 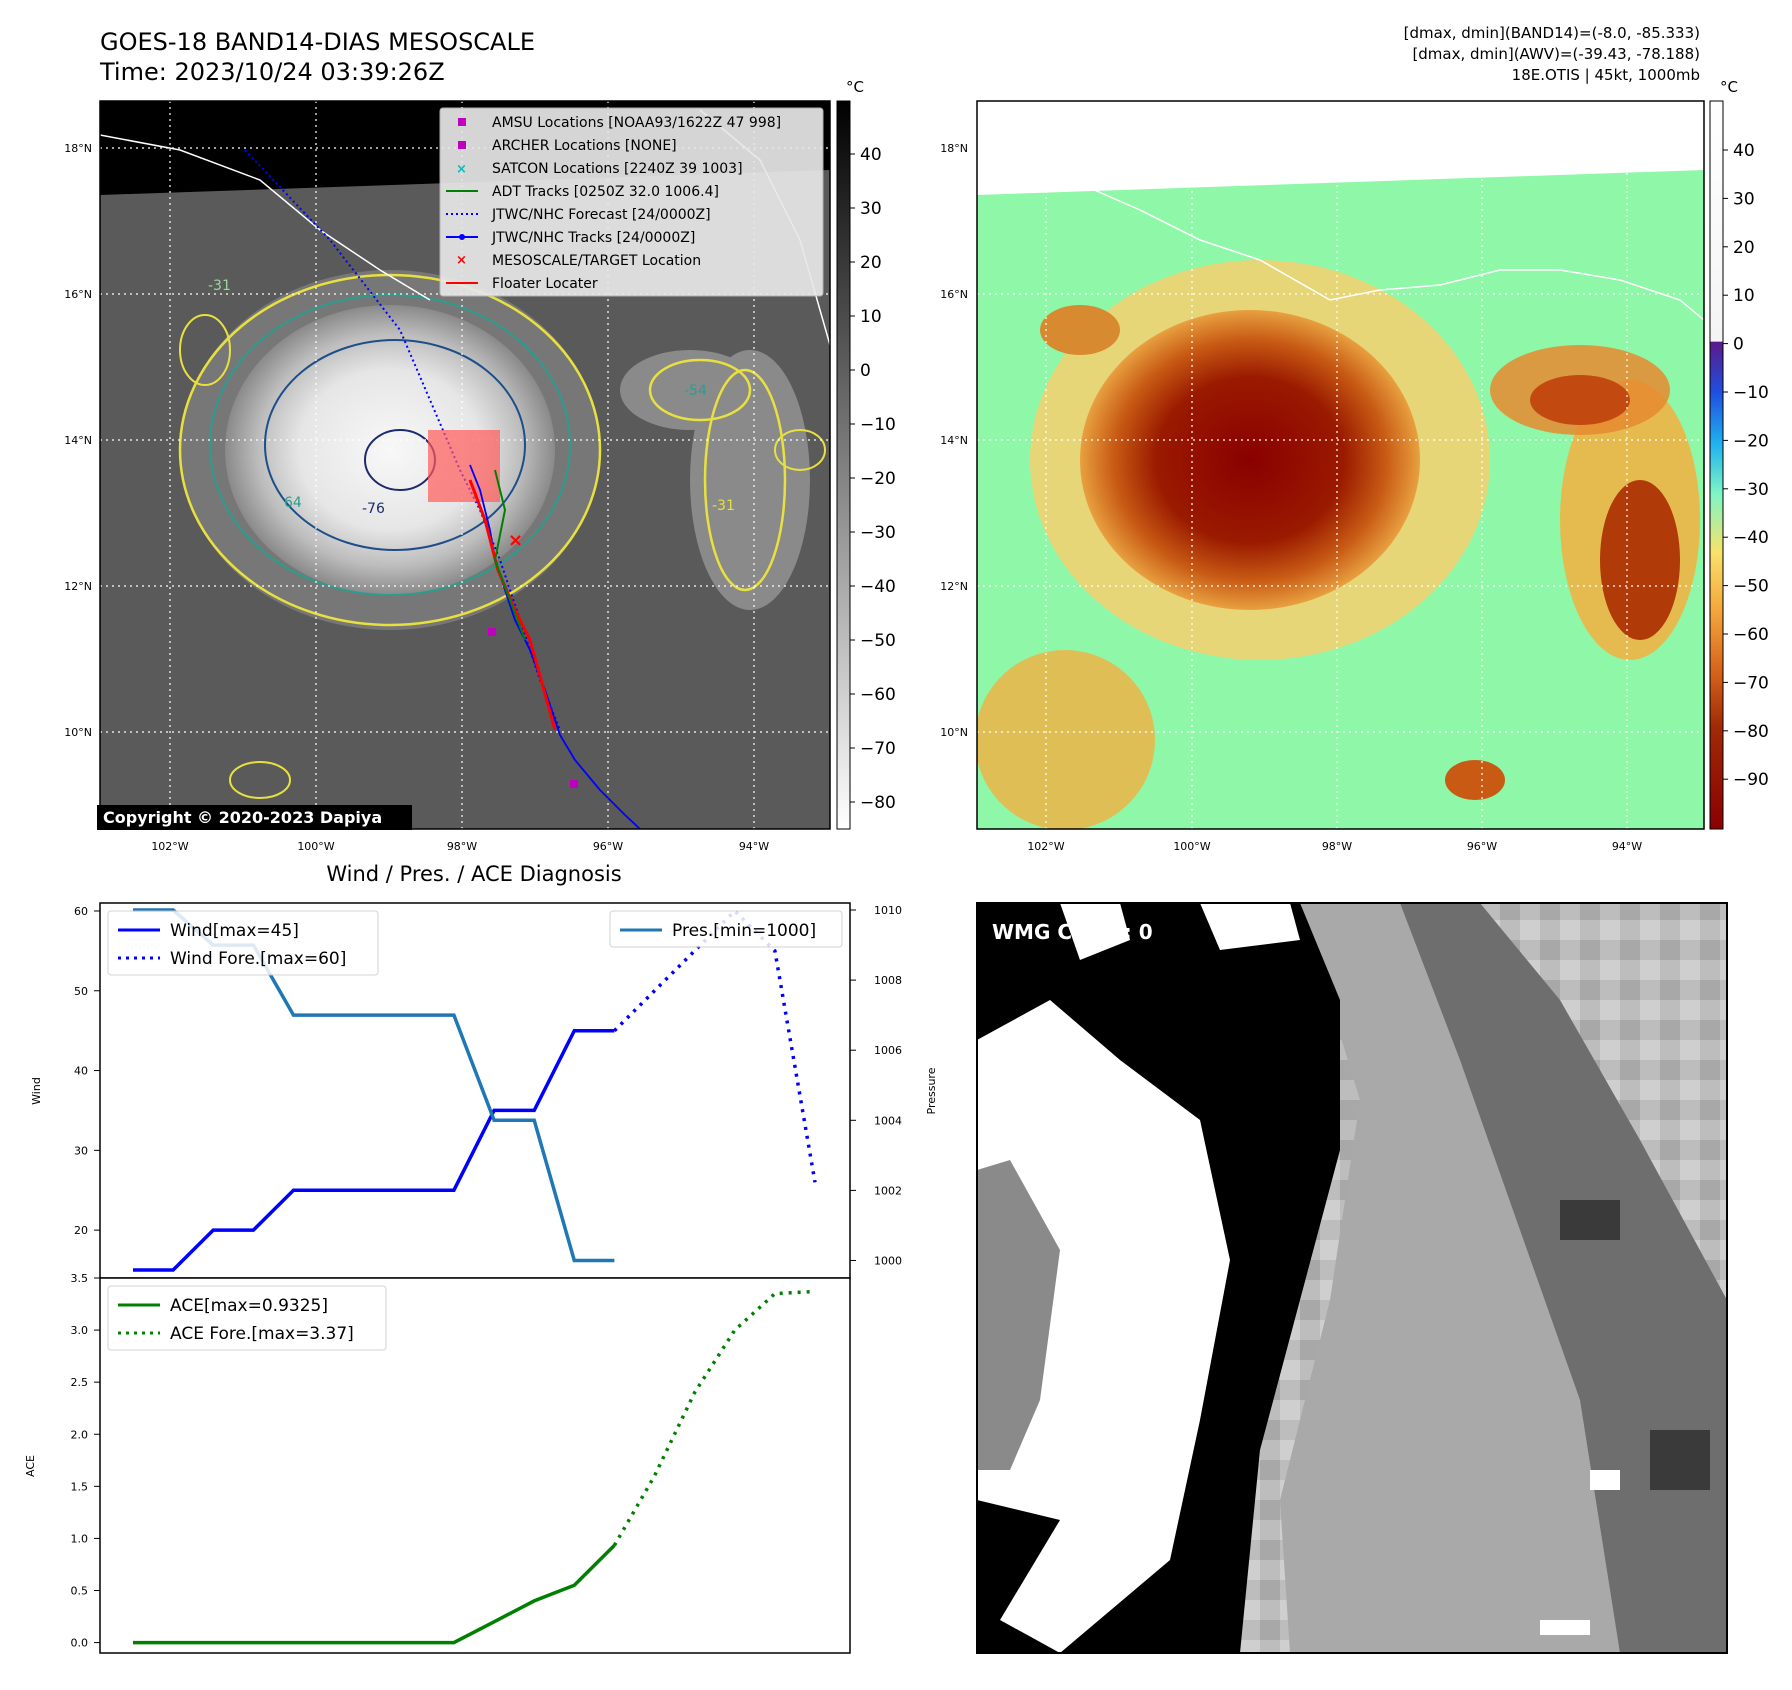 What do you see at coordinates (80, 1486) in the screenshot?
I see `y-tick-label: 1.5` at bounding box center [80, 1486].